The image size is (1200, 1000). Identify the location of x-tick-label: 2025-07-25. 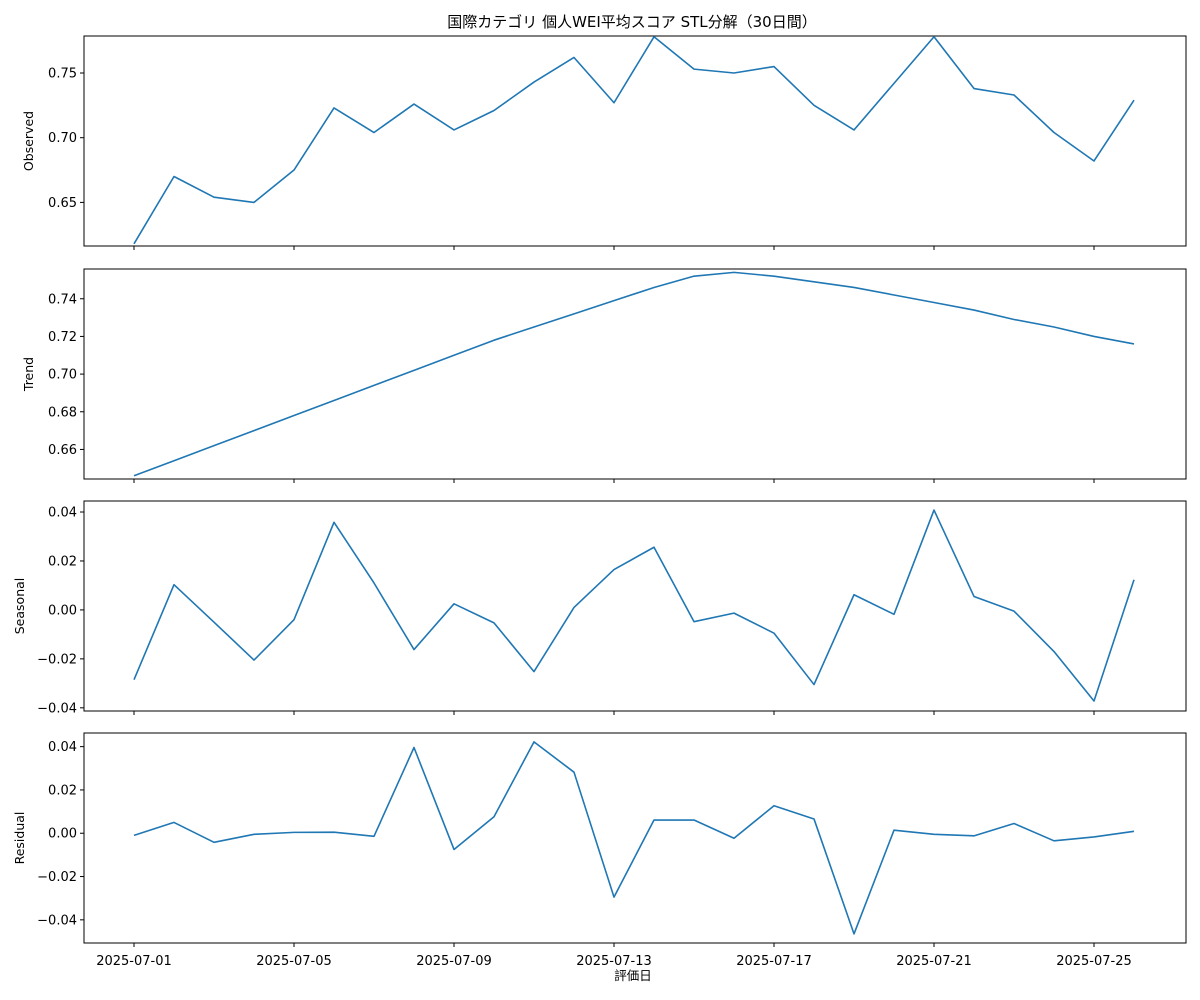
(1094, 961).